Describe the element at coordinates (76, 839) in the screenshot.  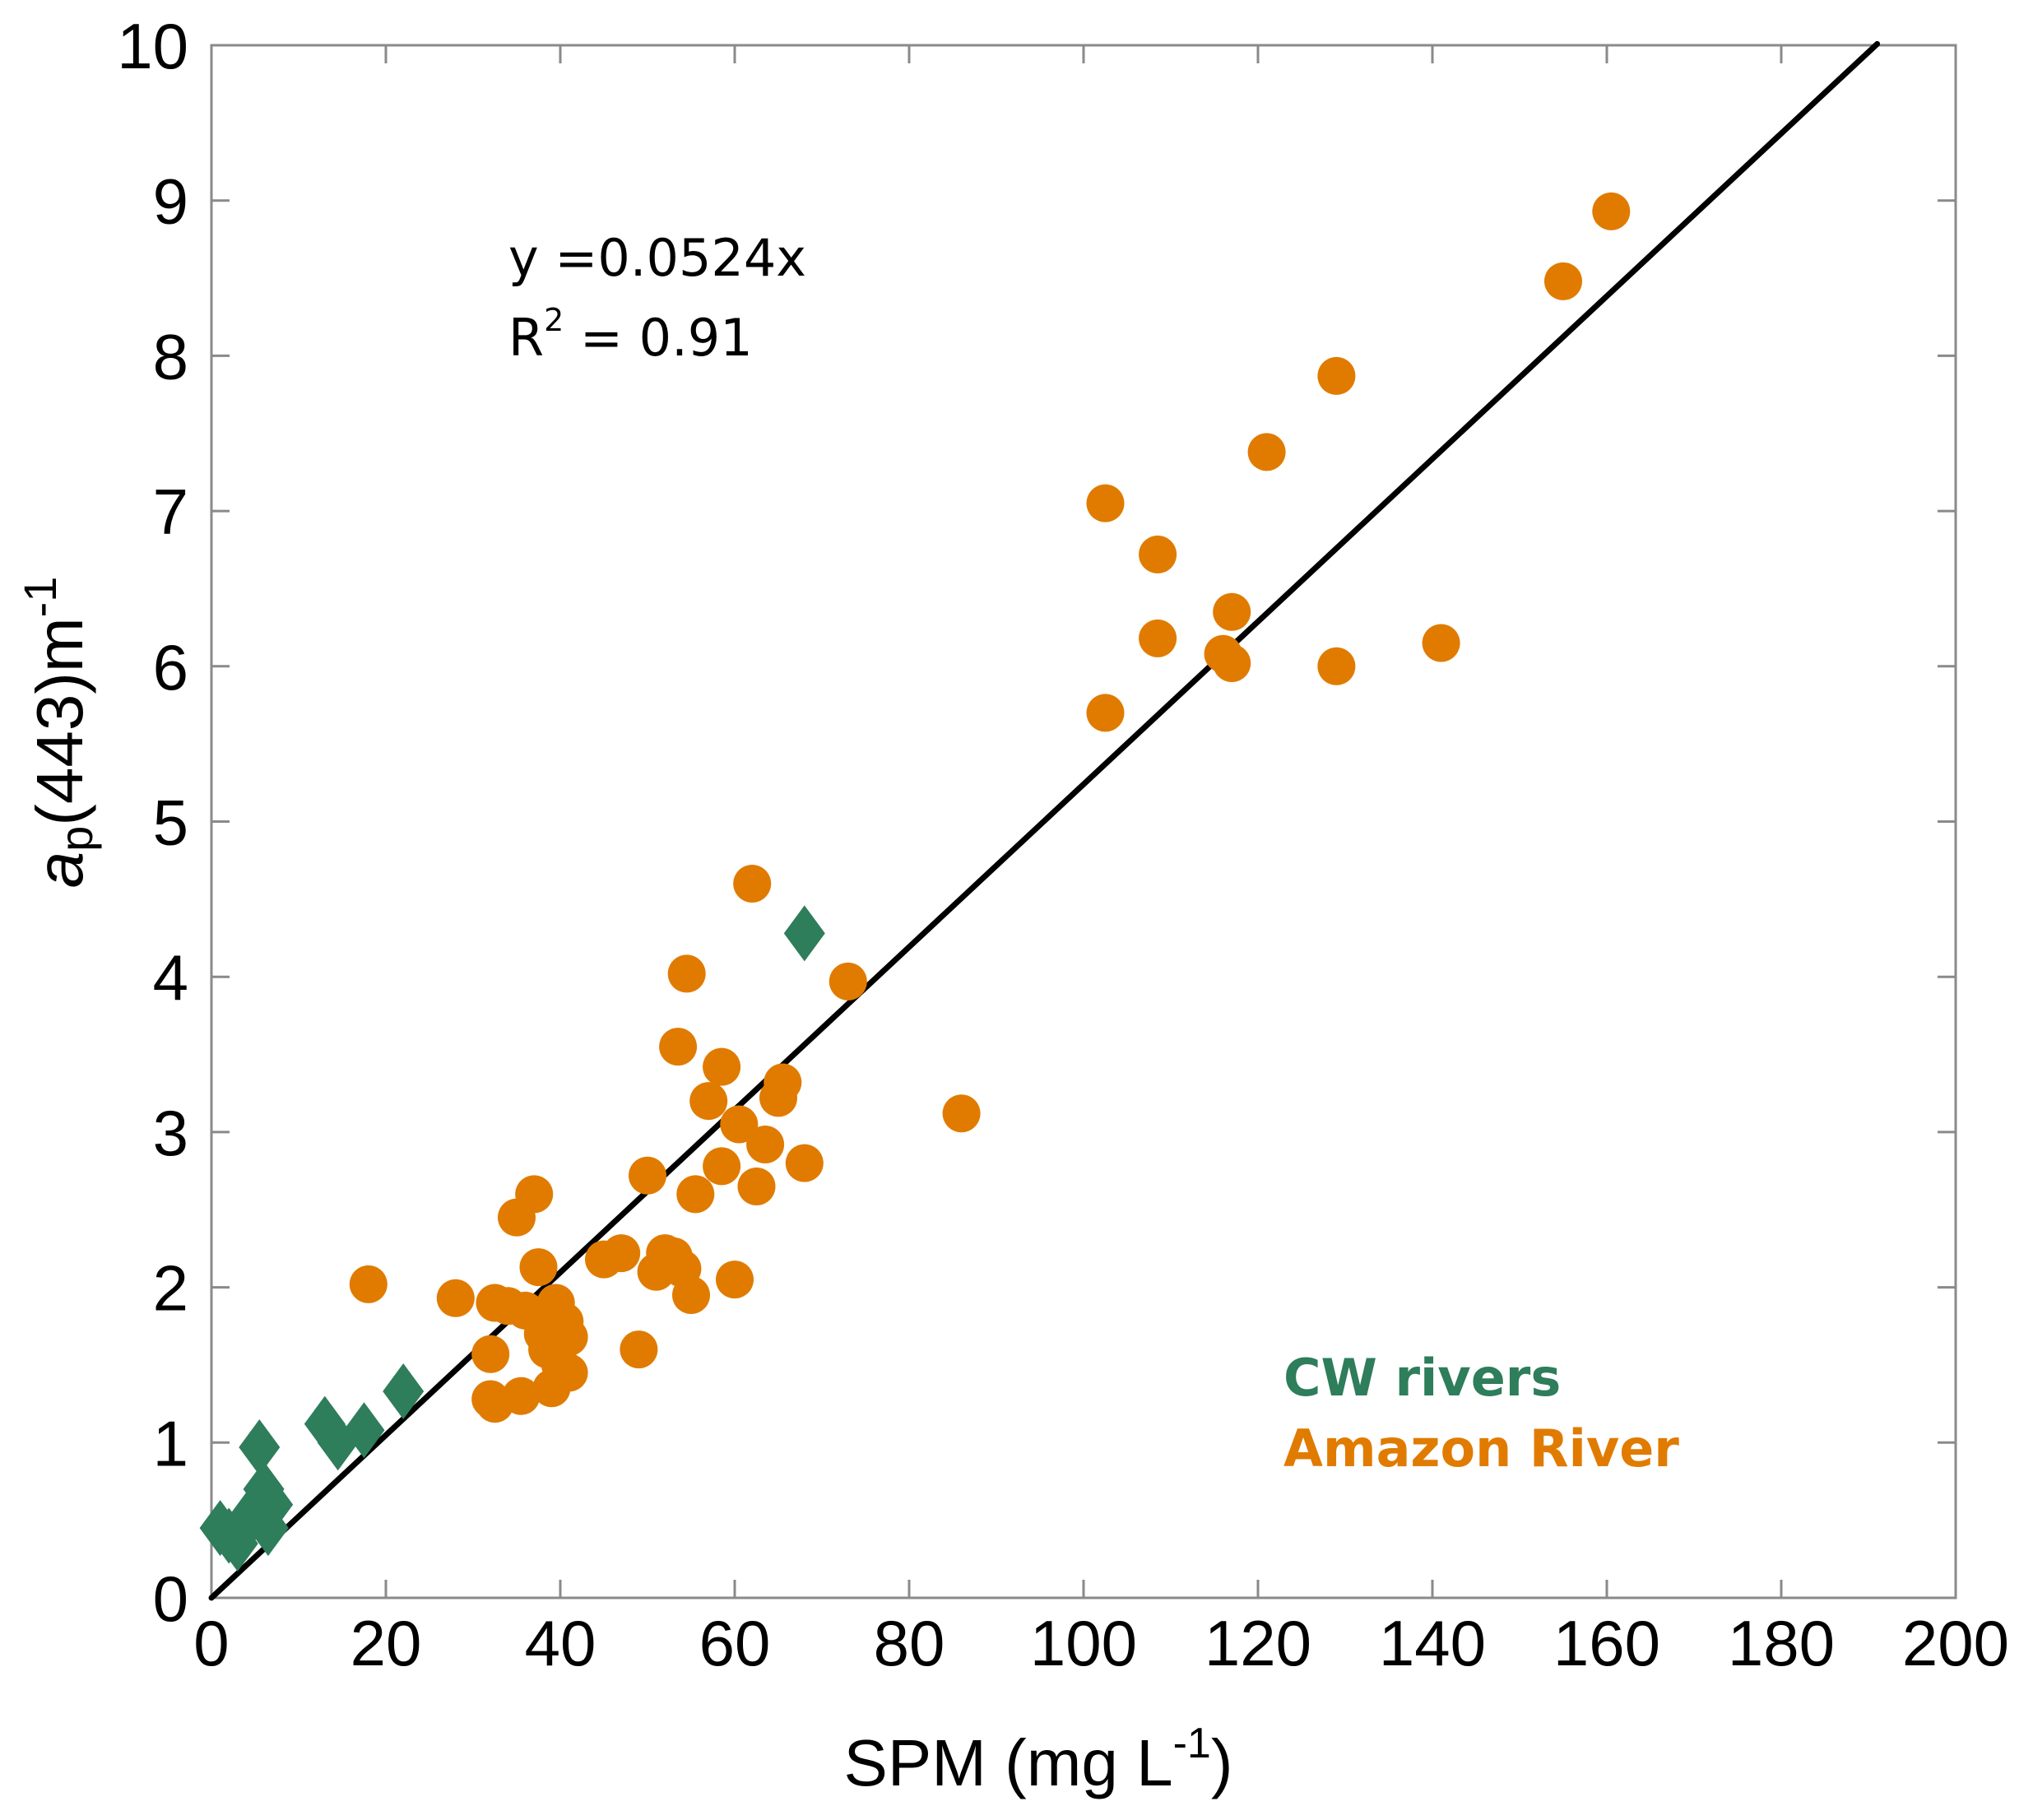
I see `y-axis-title-sub: p` at that location.